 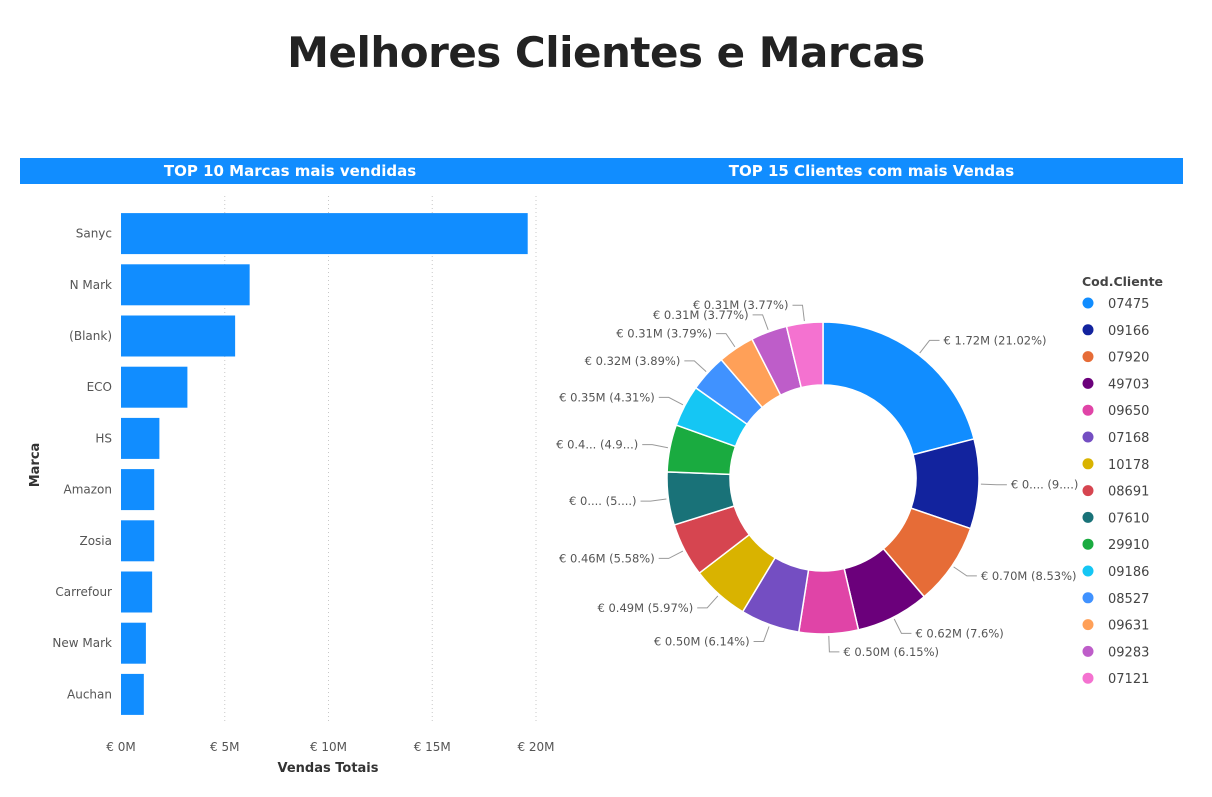 I want to click on legend-item: 07121, so click(x=1128, y=679).